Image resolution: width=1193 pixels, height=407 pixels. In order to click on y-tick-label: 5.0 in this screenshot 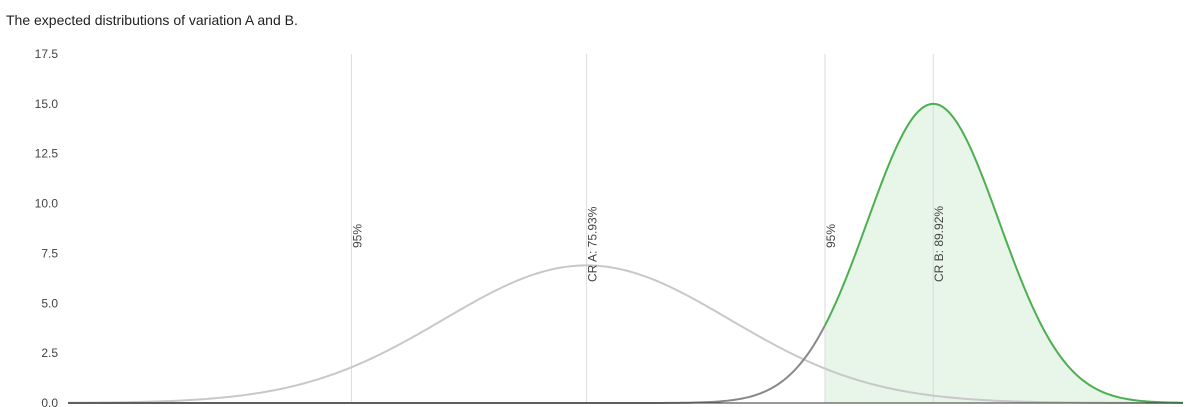, I will do `click(49, 303)`.